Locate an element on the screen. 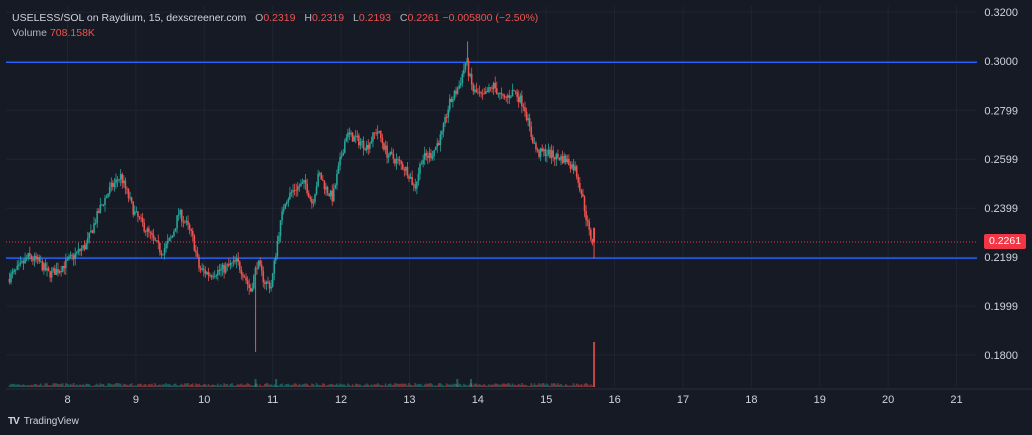 The height and width of the screenshot is (435, 1032). tradingview-brand: TV TradingView is located at coordinates (43, 421).